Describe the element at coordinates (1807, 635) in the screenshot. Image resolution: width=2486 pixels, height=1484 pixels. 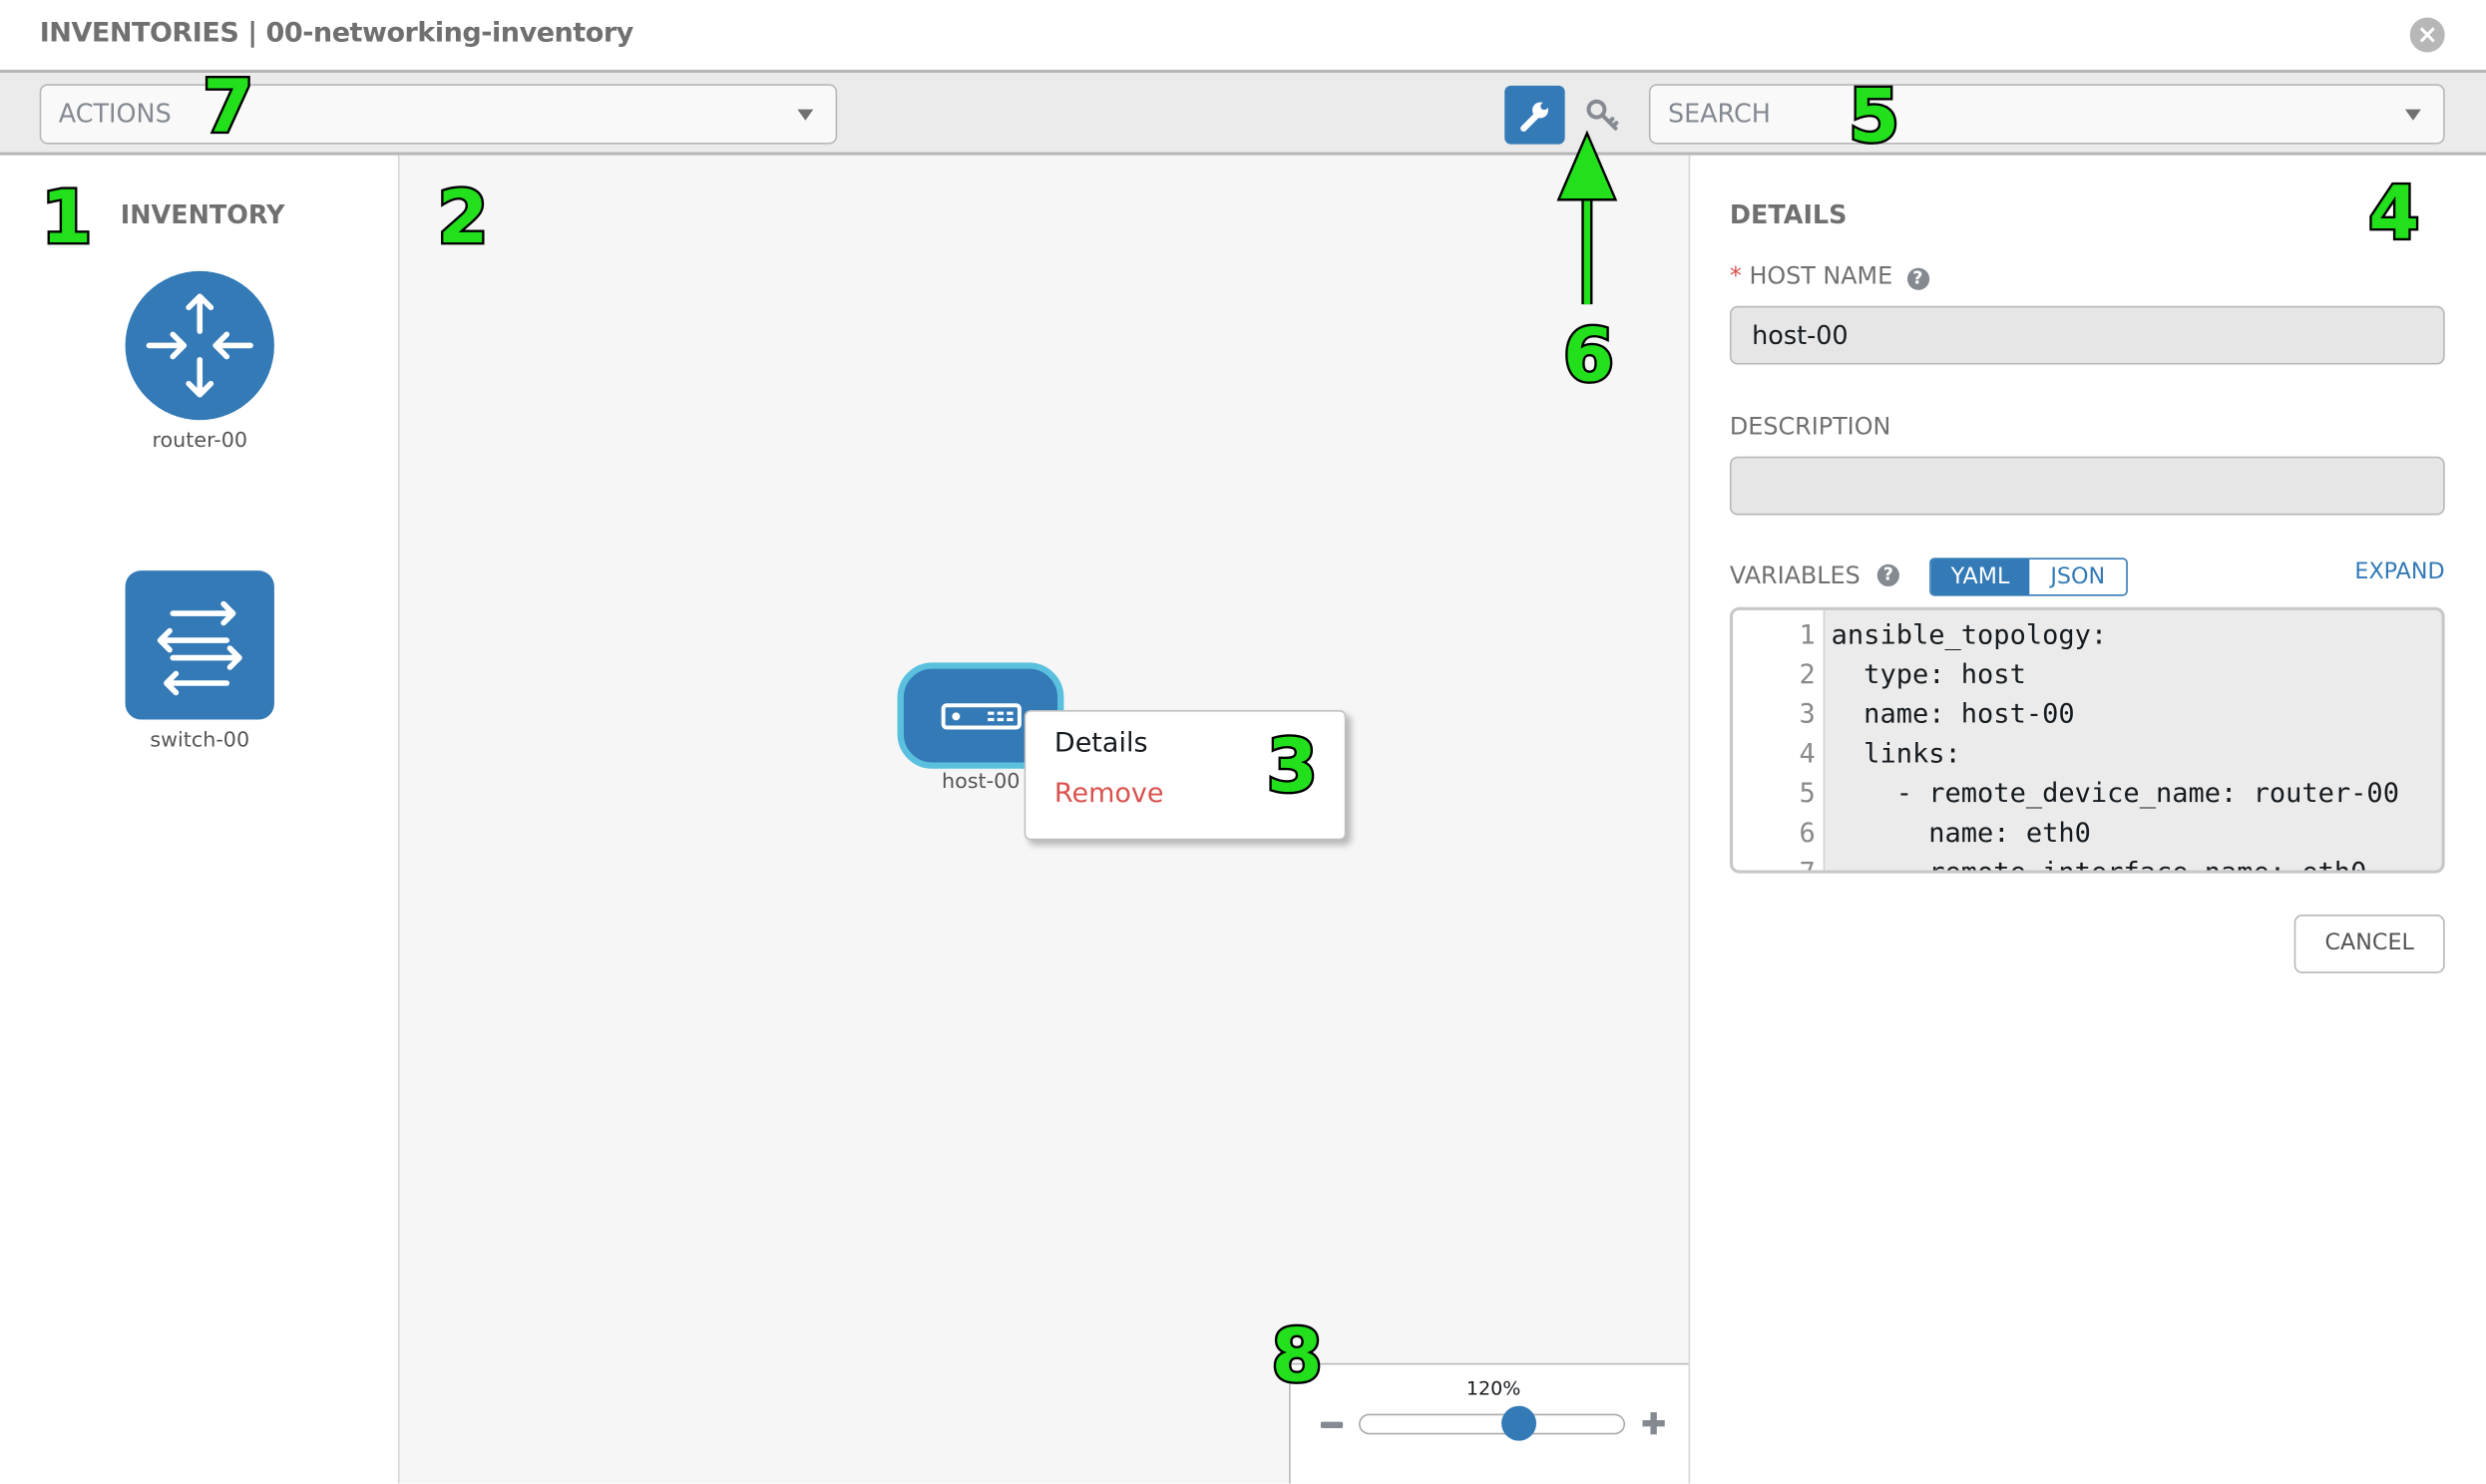
I see `line-number: 1` at that location.